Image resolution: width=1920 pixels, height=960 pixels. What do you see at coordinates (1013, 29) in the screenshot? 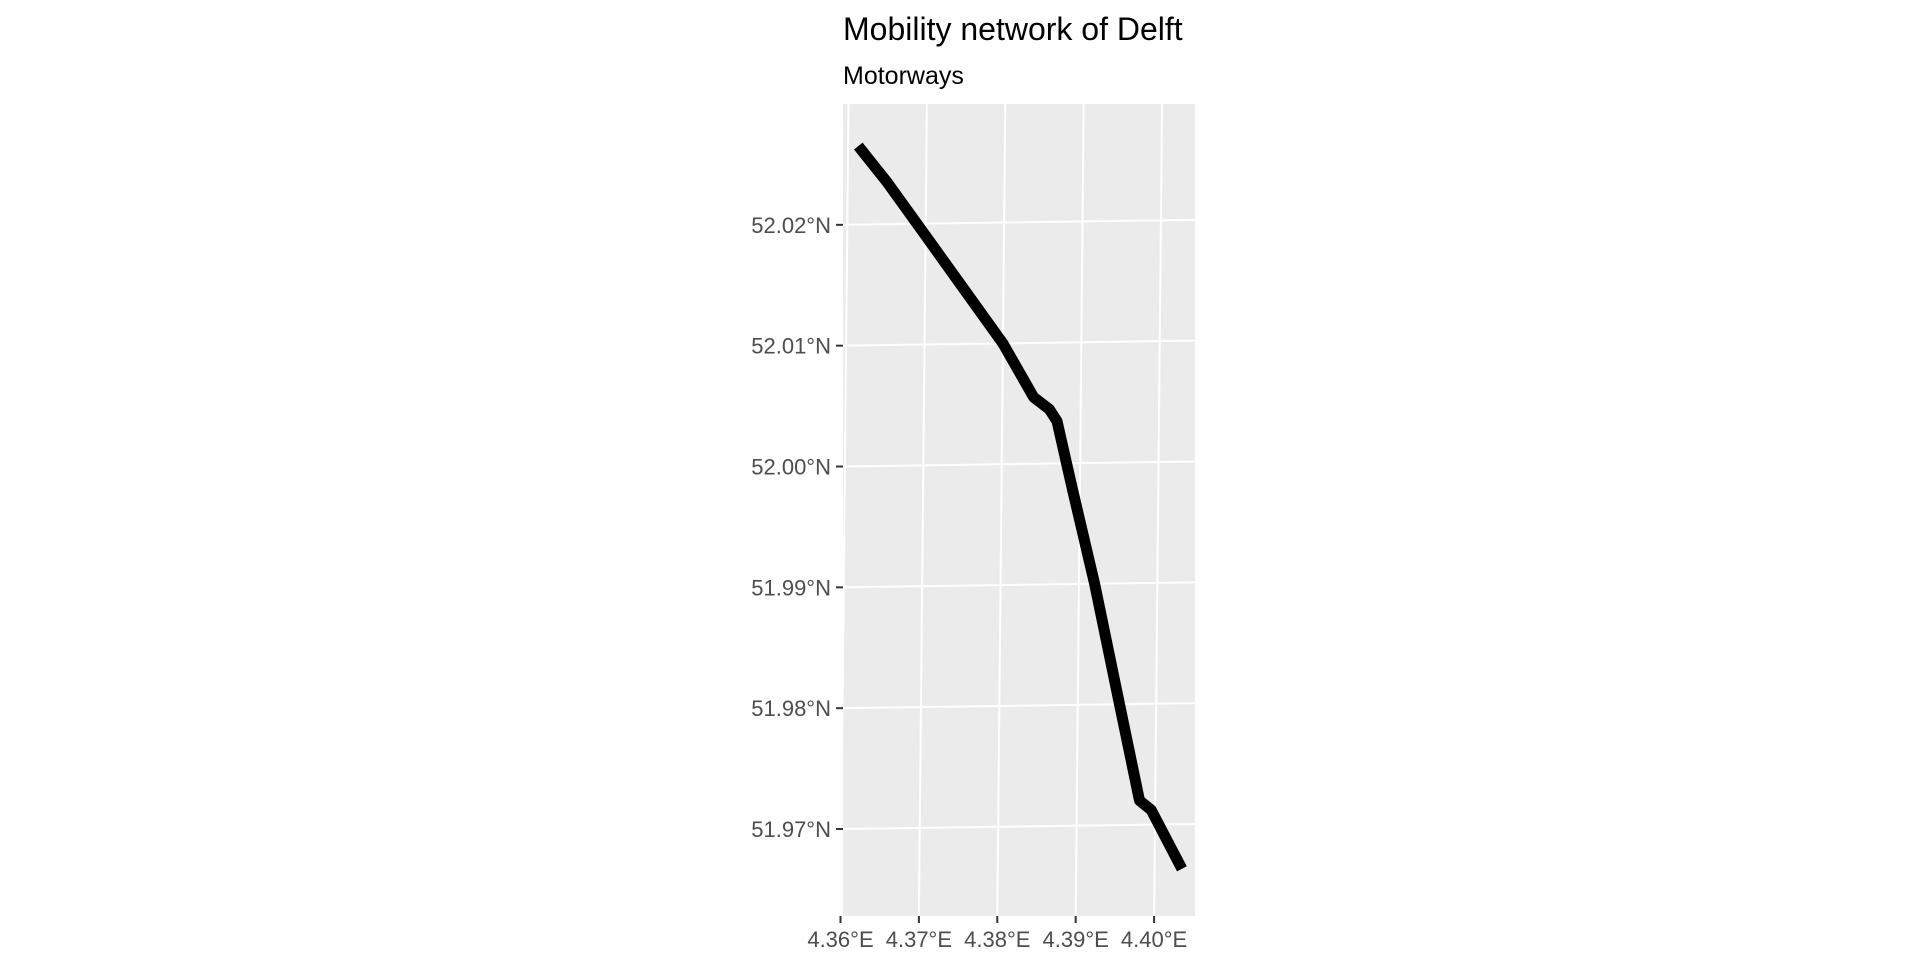
I see `map-title: Mobility network of Delft` at bounding box center [1013, 29].